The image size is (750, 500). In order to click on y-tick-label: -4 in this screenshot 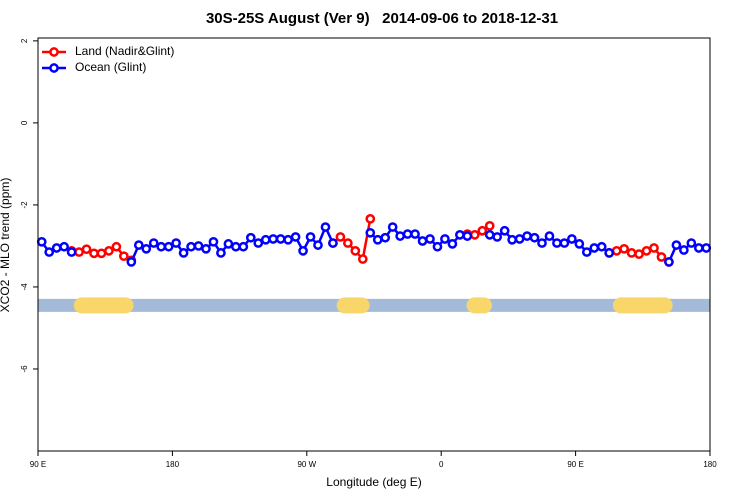, I will do `click(24, 287)`.